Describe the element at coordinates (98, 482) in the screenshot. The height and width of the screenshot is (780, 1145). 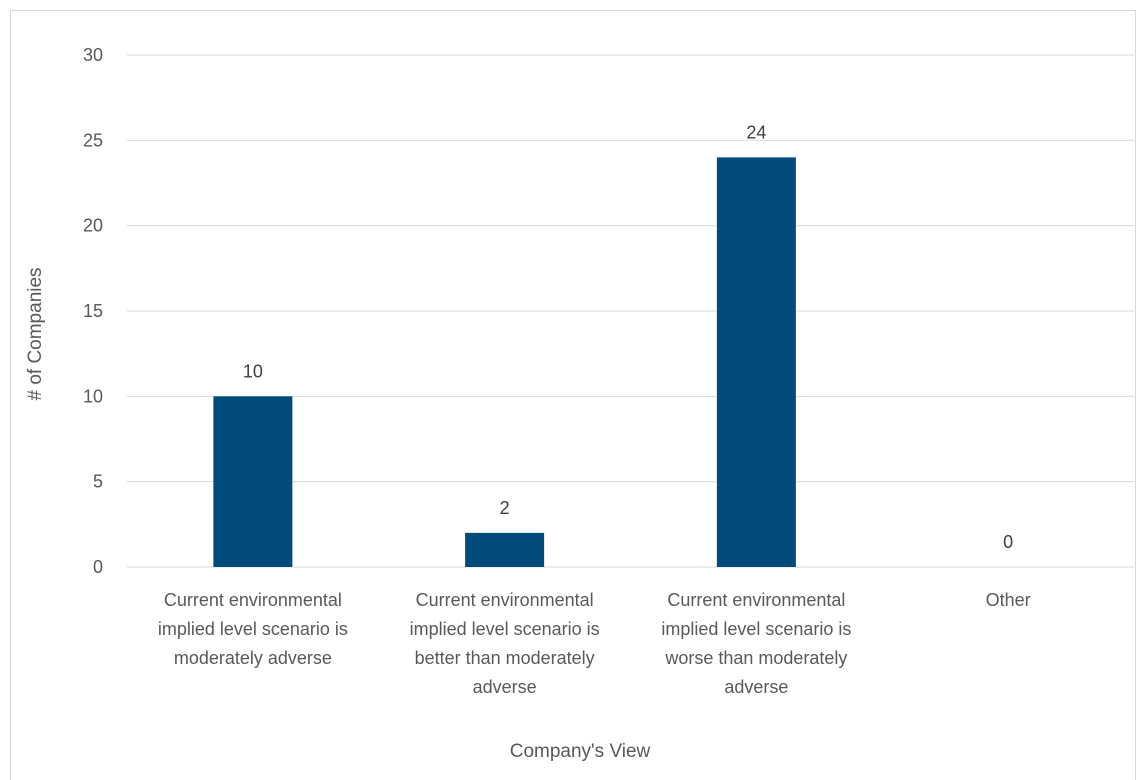
I see `y-tick-label: 5` at that location.